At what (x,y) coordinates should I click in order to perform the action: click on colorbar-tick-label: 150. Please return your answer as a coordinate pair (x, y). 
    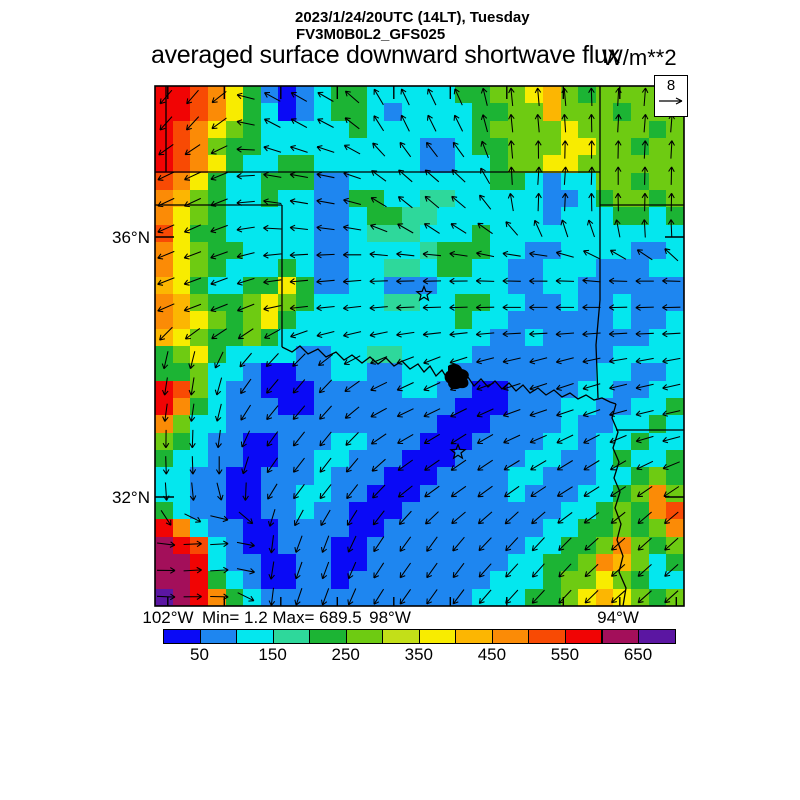
    Looking at the image, I should click on (272, 654).